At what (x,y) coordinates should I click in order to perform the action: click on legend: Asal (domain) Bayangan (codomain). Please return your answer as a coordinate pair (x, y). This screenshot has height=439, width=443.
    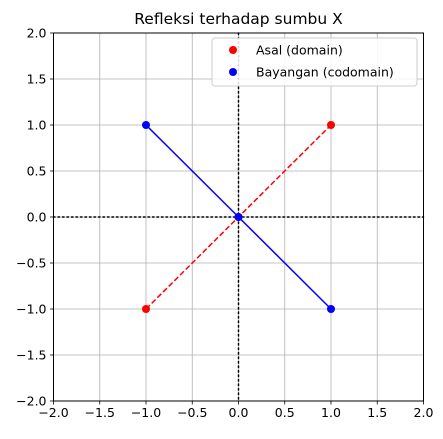
    Looking at the image, I should click on (314, 62).